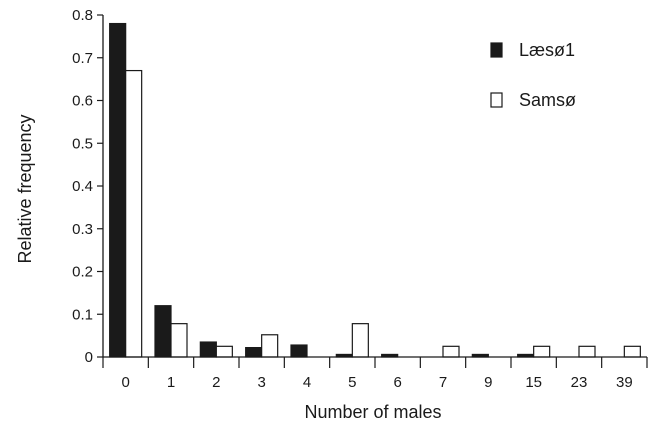 The width and height of the screenshot is (652, 428). What do you see at coordinates (352, 382) in the screenshot?
I see `x-tick-label: 5` at bounding box center [352, 382].